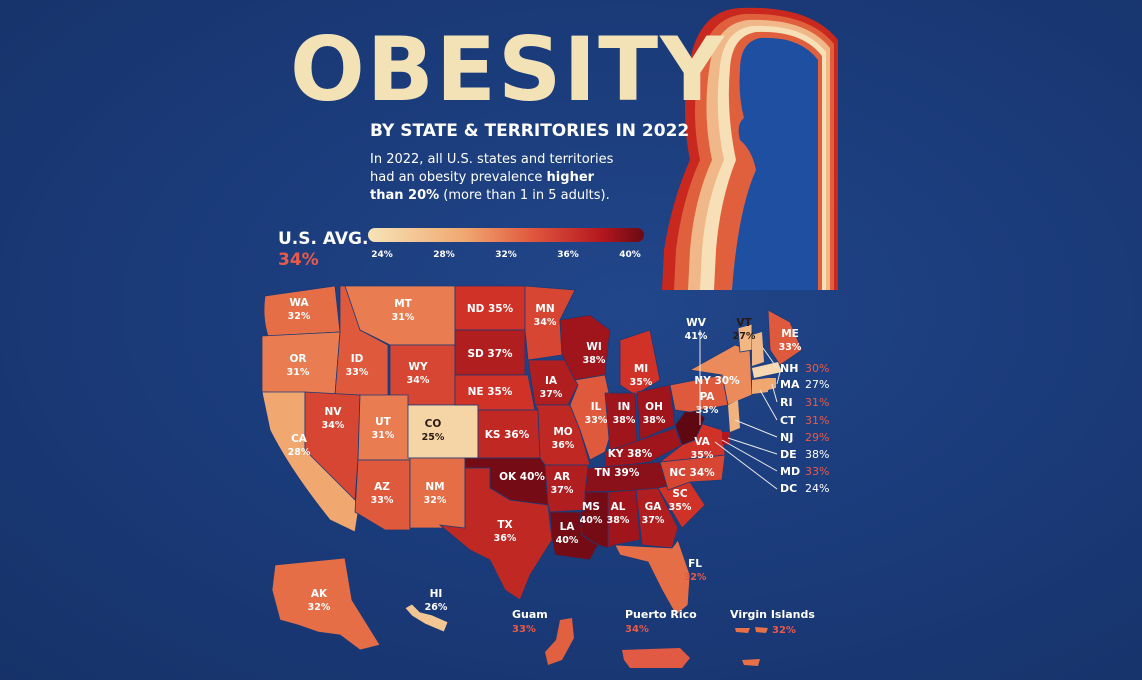 The height and width of the screenshot is (680, 1142). I want to click on state-value-NV: 34%, so click(333, 425).